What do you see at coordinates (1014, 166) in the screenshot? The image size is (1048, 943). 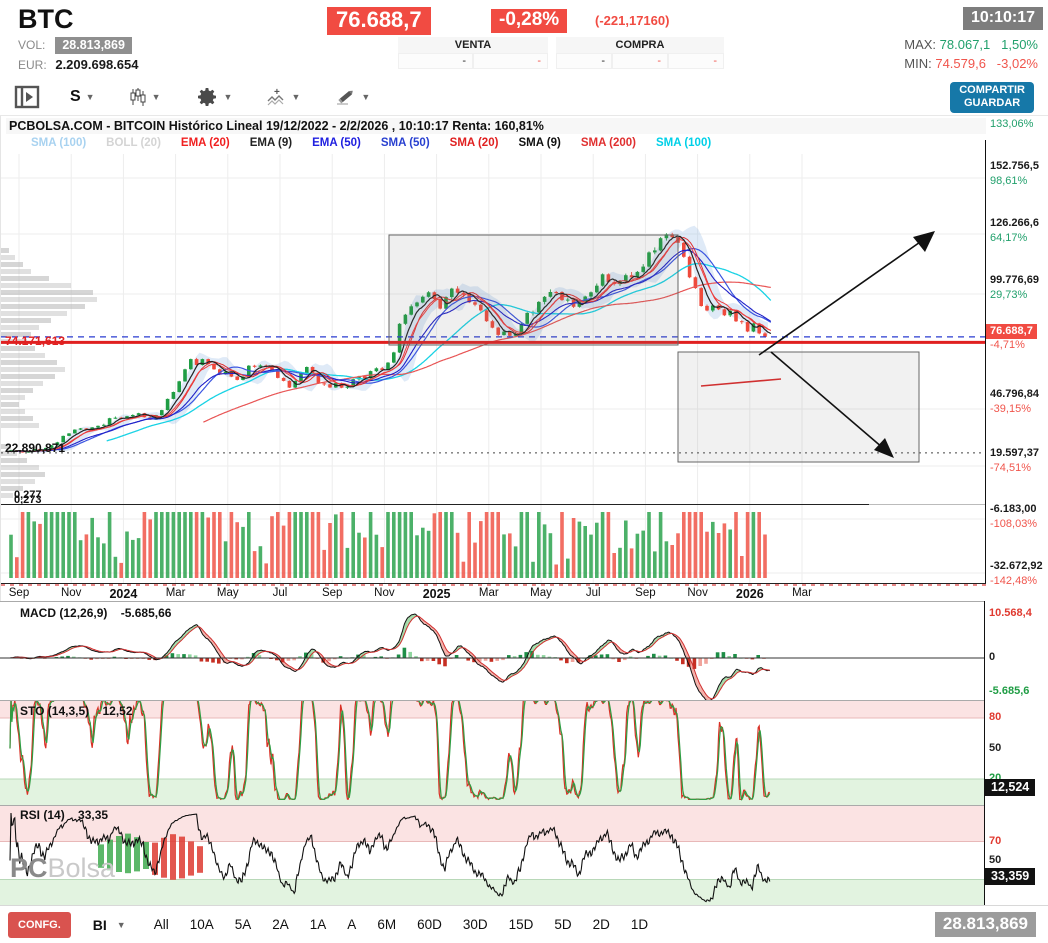 I see `axis-price-label: 152.756,5` at bounding box center [1014, 166].